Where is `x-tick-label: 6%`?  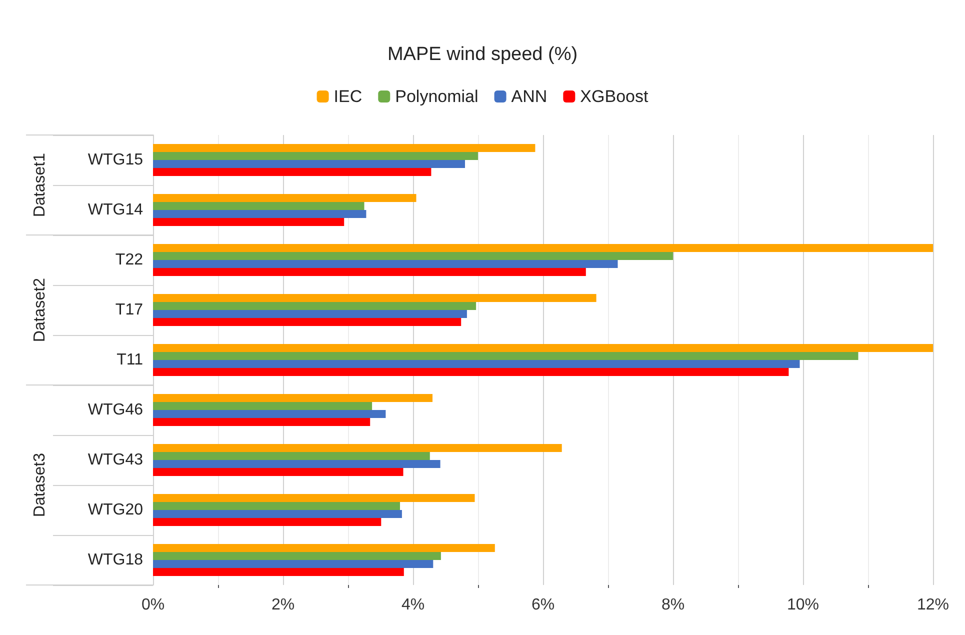 x-tick-label: 6% is located at coordinates (543, 605).